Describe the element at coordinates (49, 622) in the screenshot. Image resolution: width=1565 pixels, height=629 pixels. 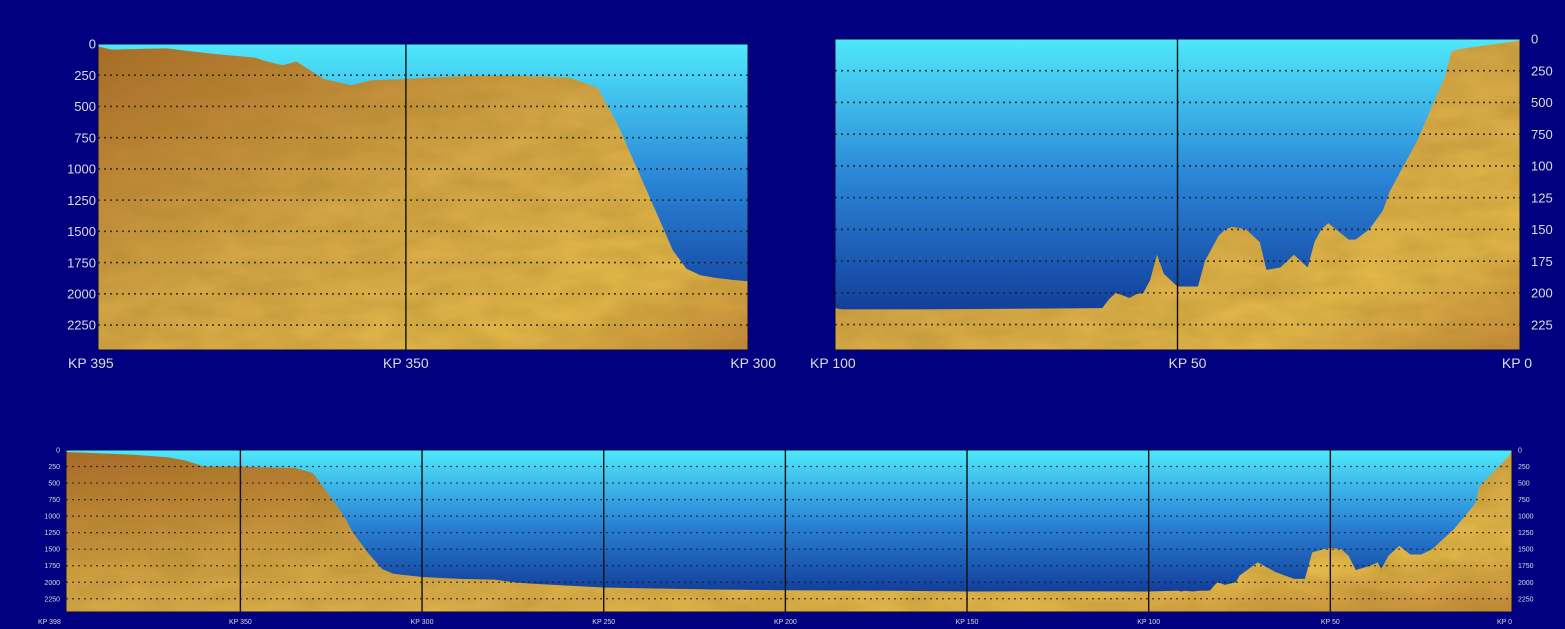
I see `x-tick-label: KP 398` at that location.